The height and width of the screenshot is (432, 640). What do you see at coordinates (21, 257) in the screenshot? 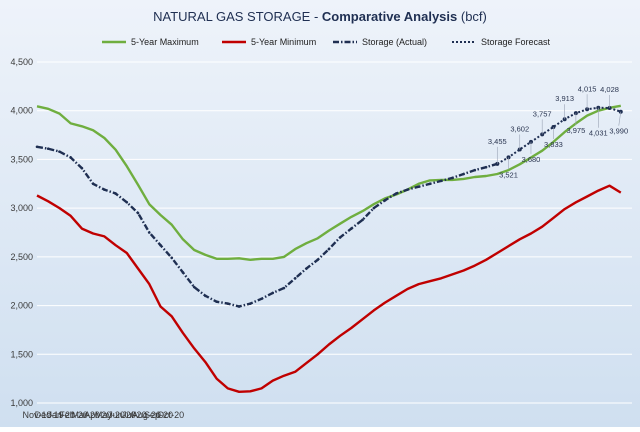
I see `y-tick-label: 2,500` at bounding box center [21, 257].